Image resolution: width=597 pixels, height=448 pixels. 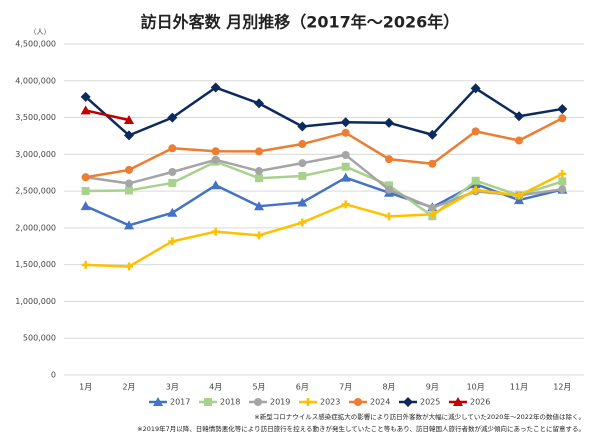 I want to click on x-tick-label: 12月, so click(x=562, y=387).